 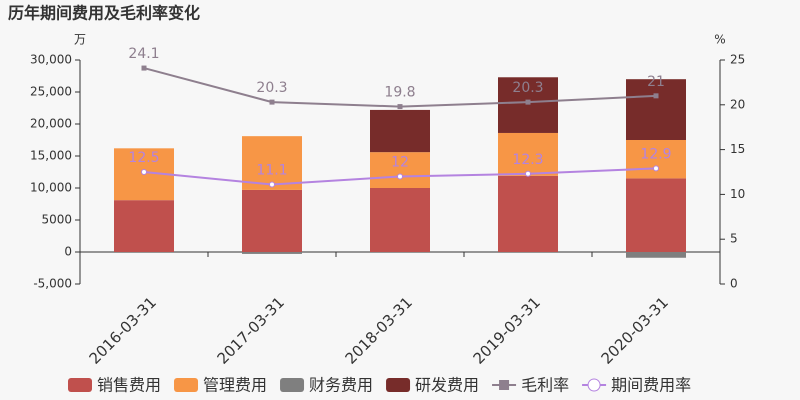 What do you see at coordinates (655, 154) in the screenshot?
I see `data-label: 12.9` at bounding box center [655, 154].